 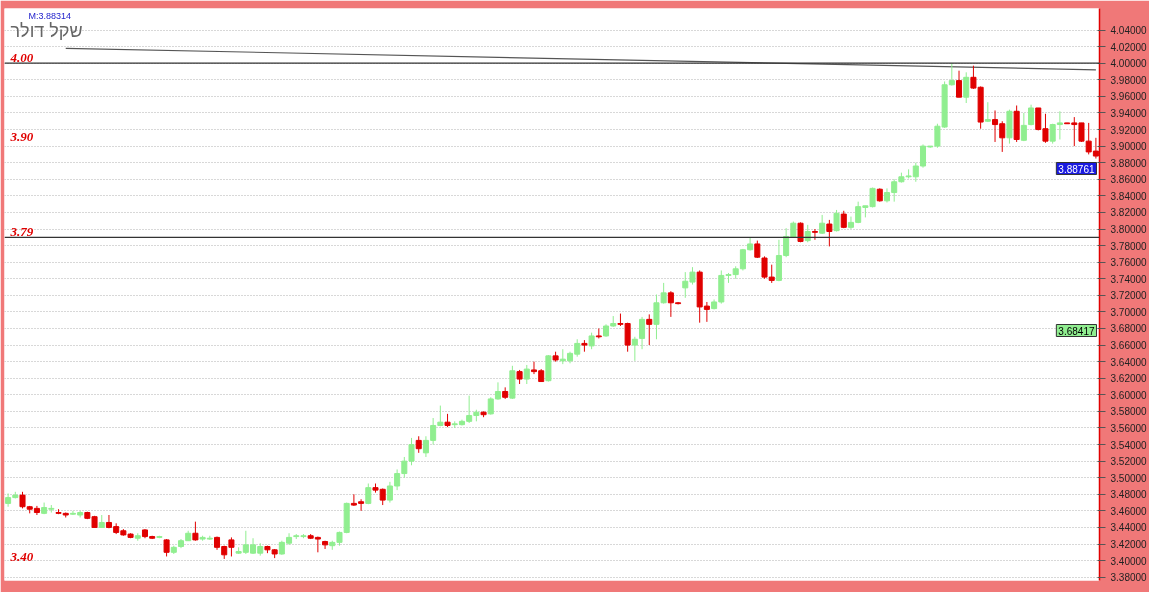 What do you see at coordinates (1129, 113) in the screenshot?
I see `y-tick-label: 3.94000` at bounding box center [1129, 113].